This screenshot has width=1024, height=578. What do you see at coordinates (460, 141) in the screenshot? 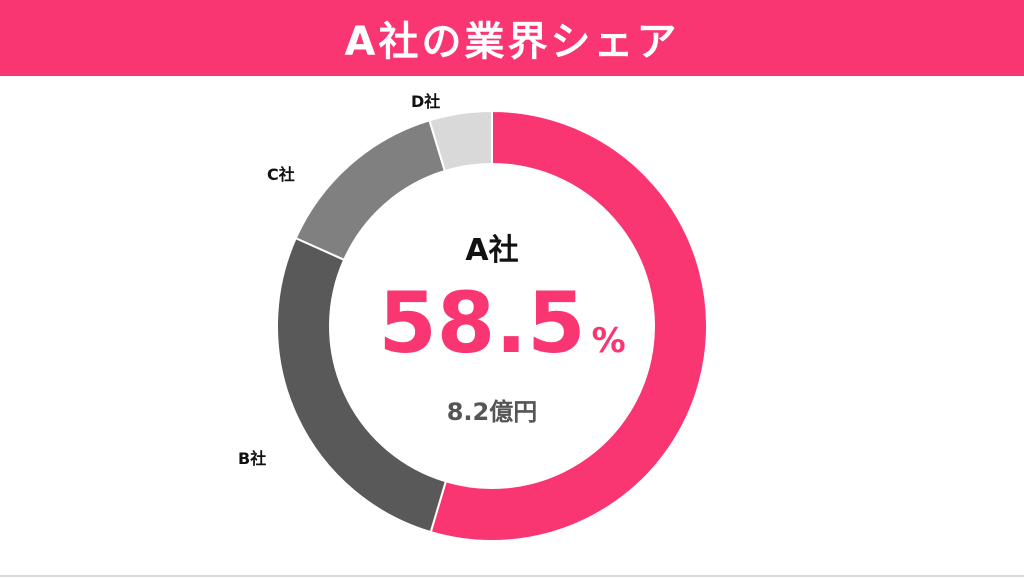
I see `donut-slice-D社` at bounding box center [460, 141].